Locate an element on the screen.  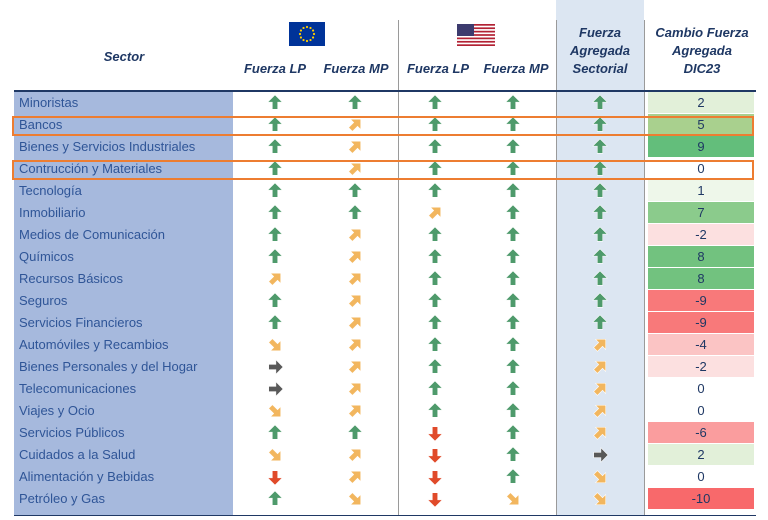
sector-label: Bienes Personales y del Hogar is located at coordinates (108, 366).